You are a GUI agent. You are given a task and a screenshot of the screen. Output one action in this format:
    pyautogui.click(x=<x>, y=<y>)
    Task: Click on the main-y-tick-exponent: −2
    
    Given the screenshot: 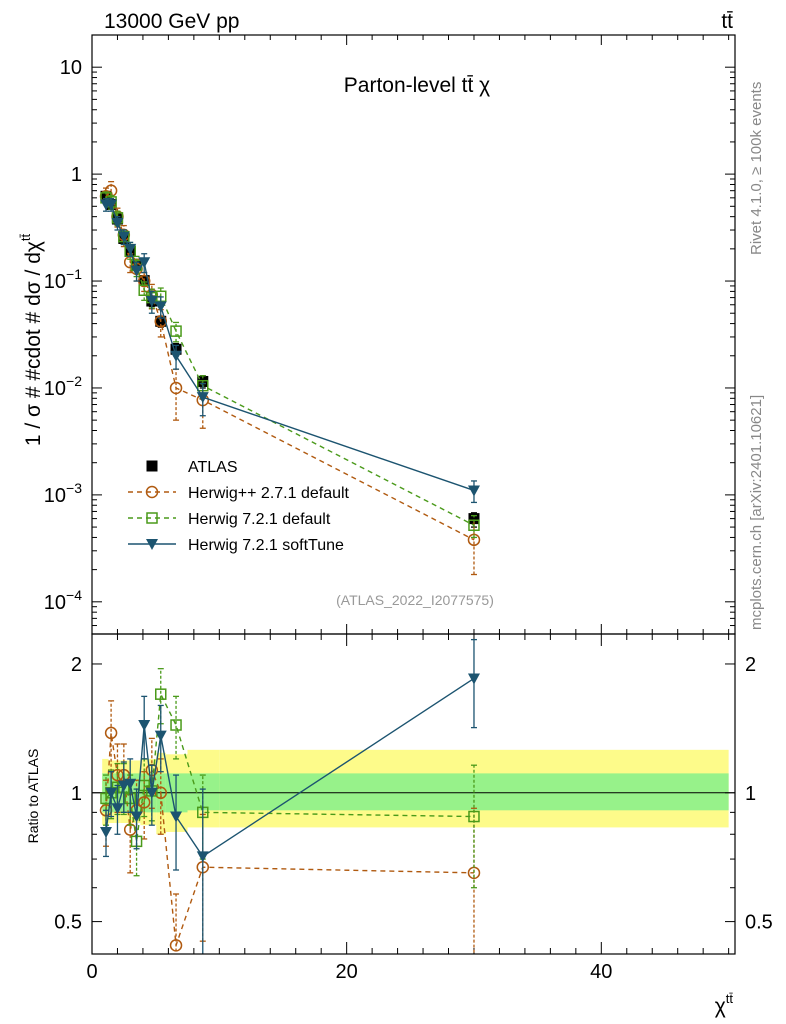 What is the action you would take?
    pyautogui.click(x=74, y=381)
    